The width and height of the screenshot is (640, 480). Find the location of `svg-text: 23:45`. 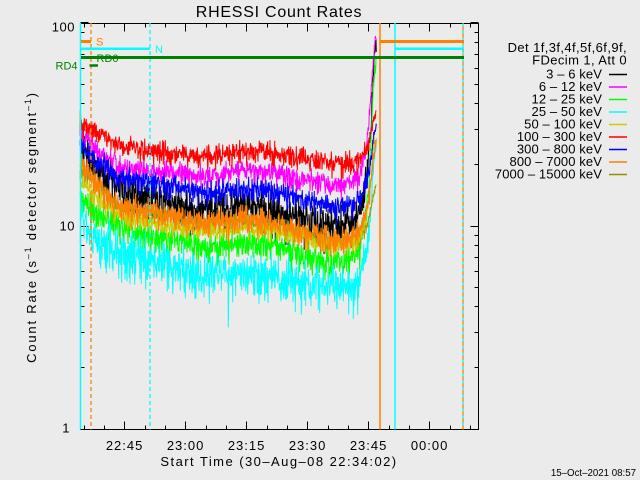

svg-text: 23:45 is located at coordinates (369, 445).